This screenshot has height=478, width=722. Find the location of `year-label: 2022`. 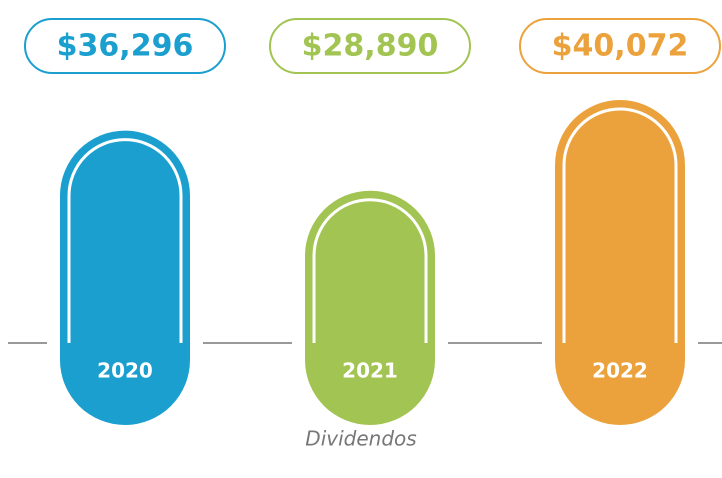

year-label: 2022 is located at coordinates (620, 371).